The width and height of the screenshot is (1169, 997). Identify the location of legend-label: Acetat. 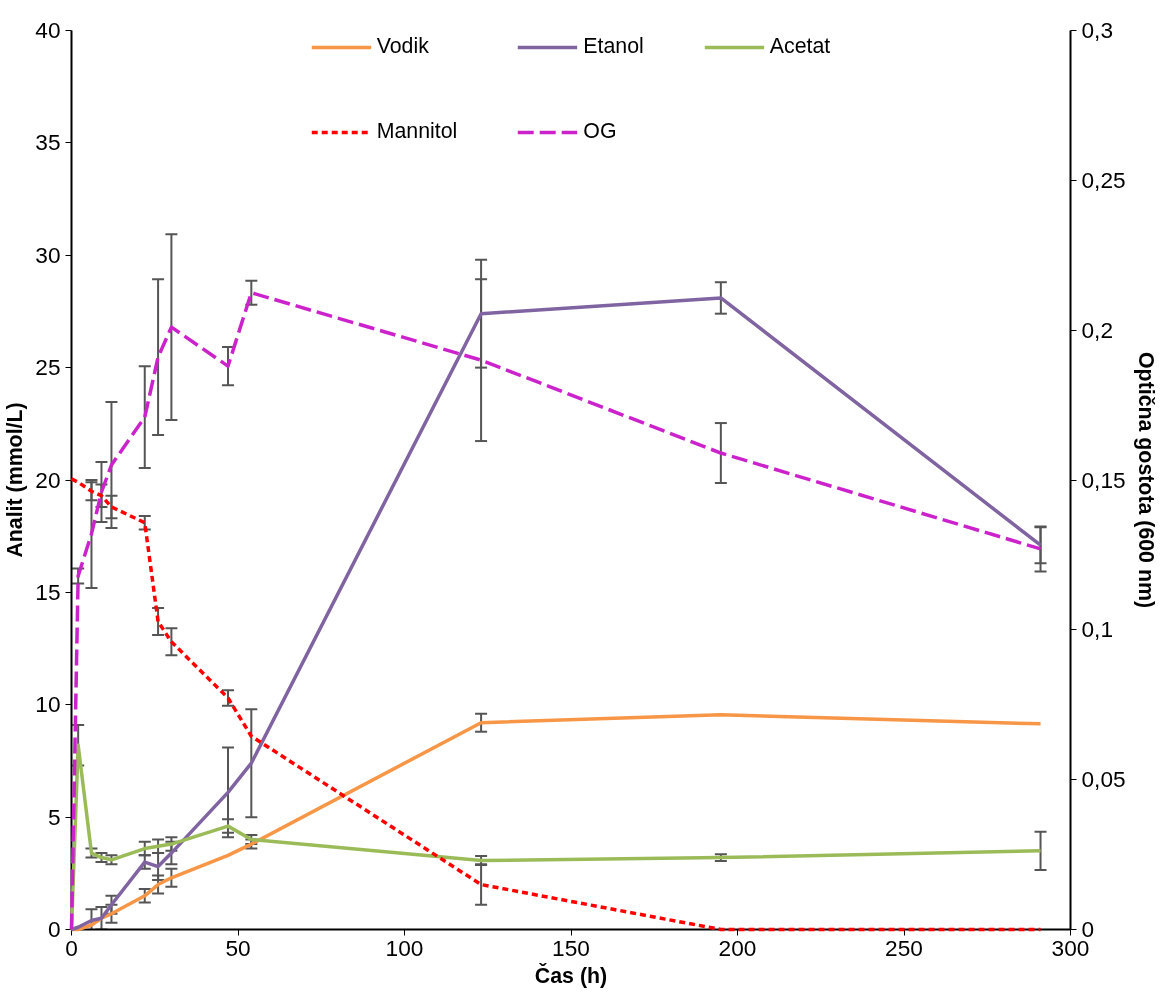
(800, 46).